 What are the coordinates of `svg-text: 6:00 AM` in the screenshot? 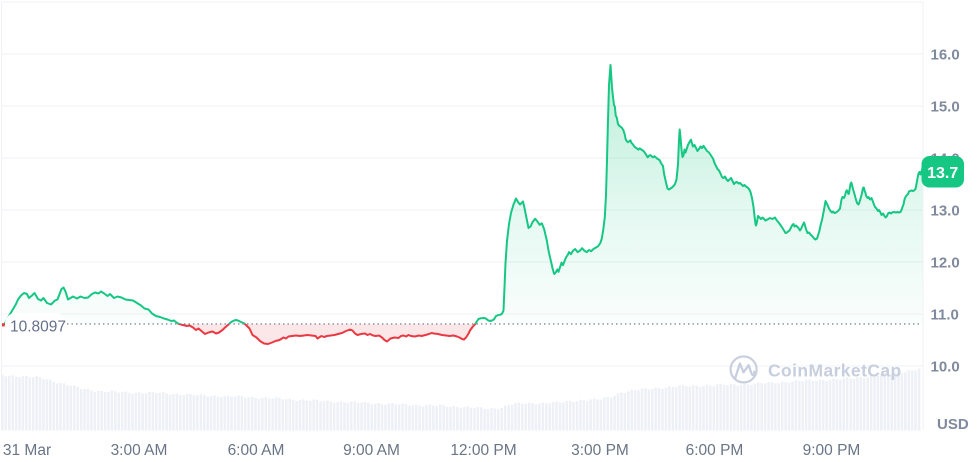 It's located at (256, 450).